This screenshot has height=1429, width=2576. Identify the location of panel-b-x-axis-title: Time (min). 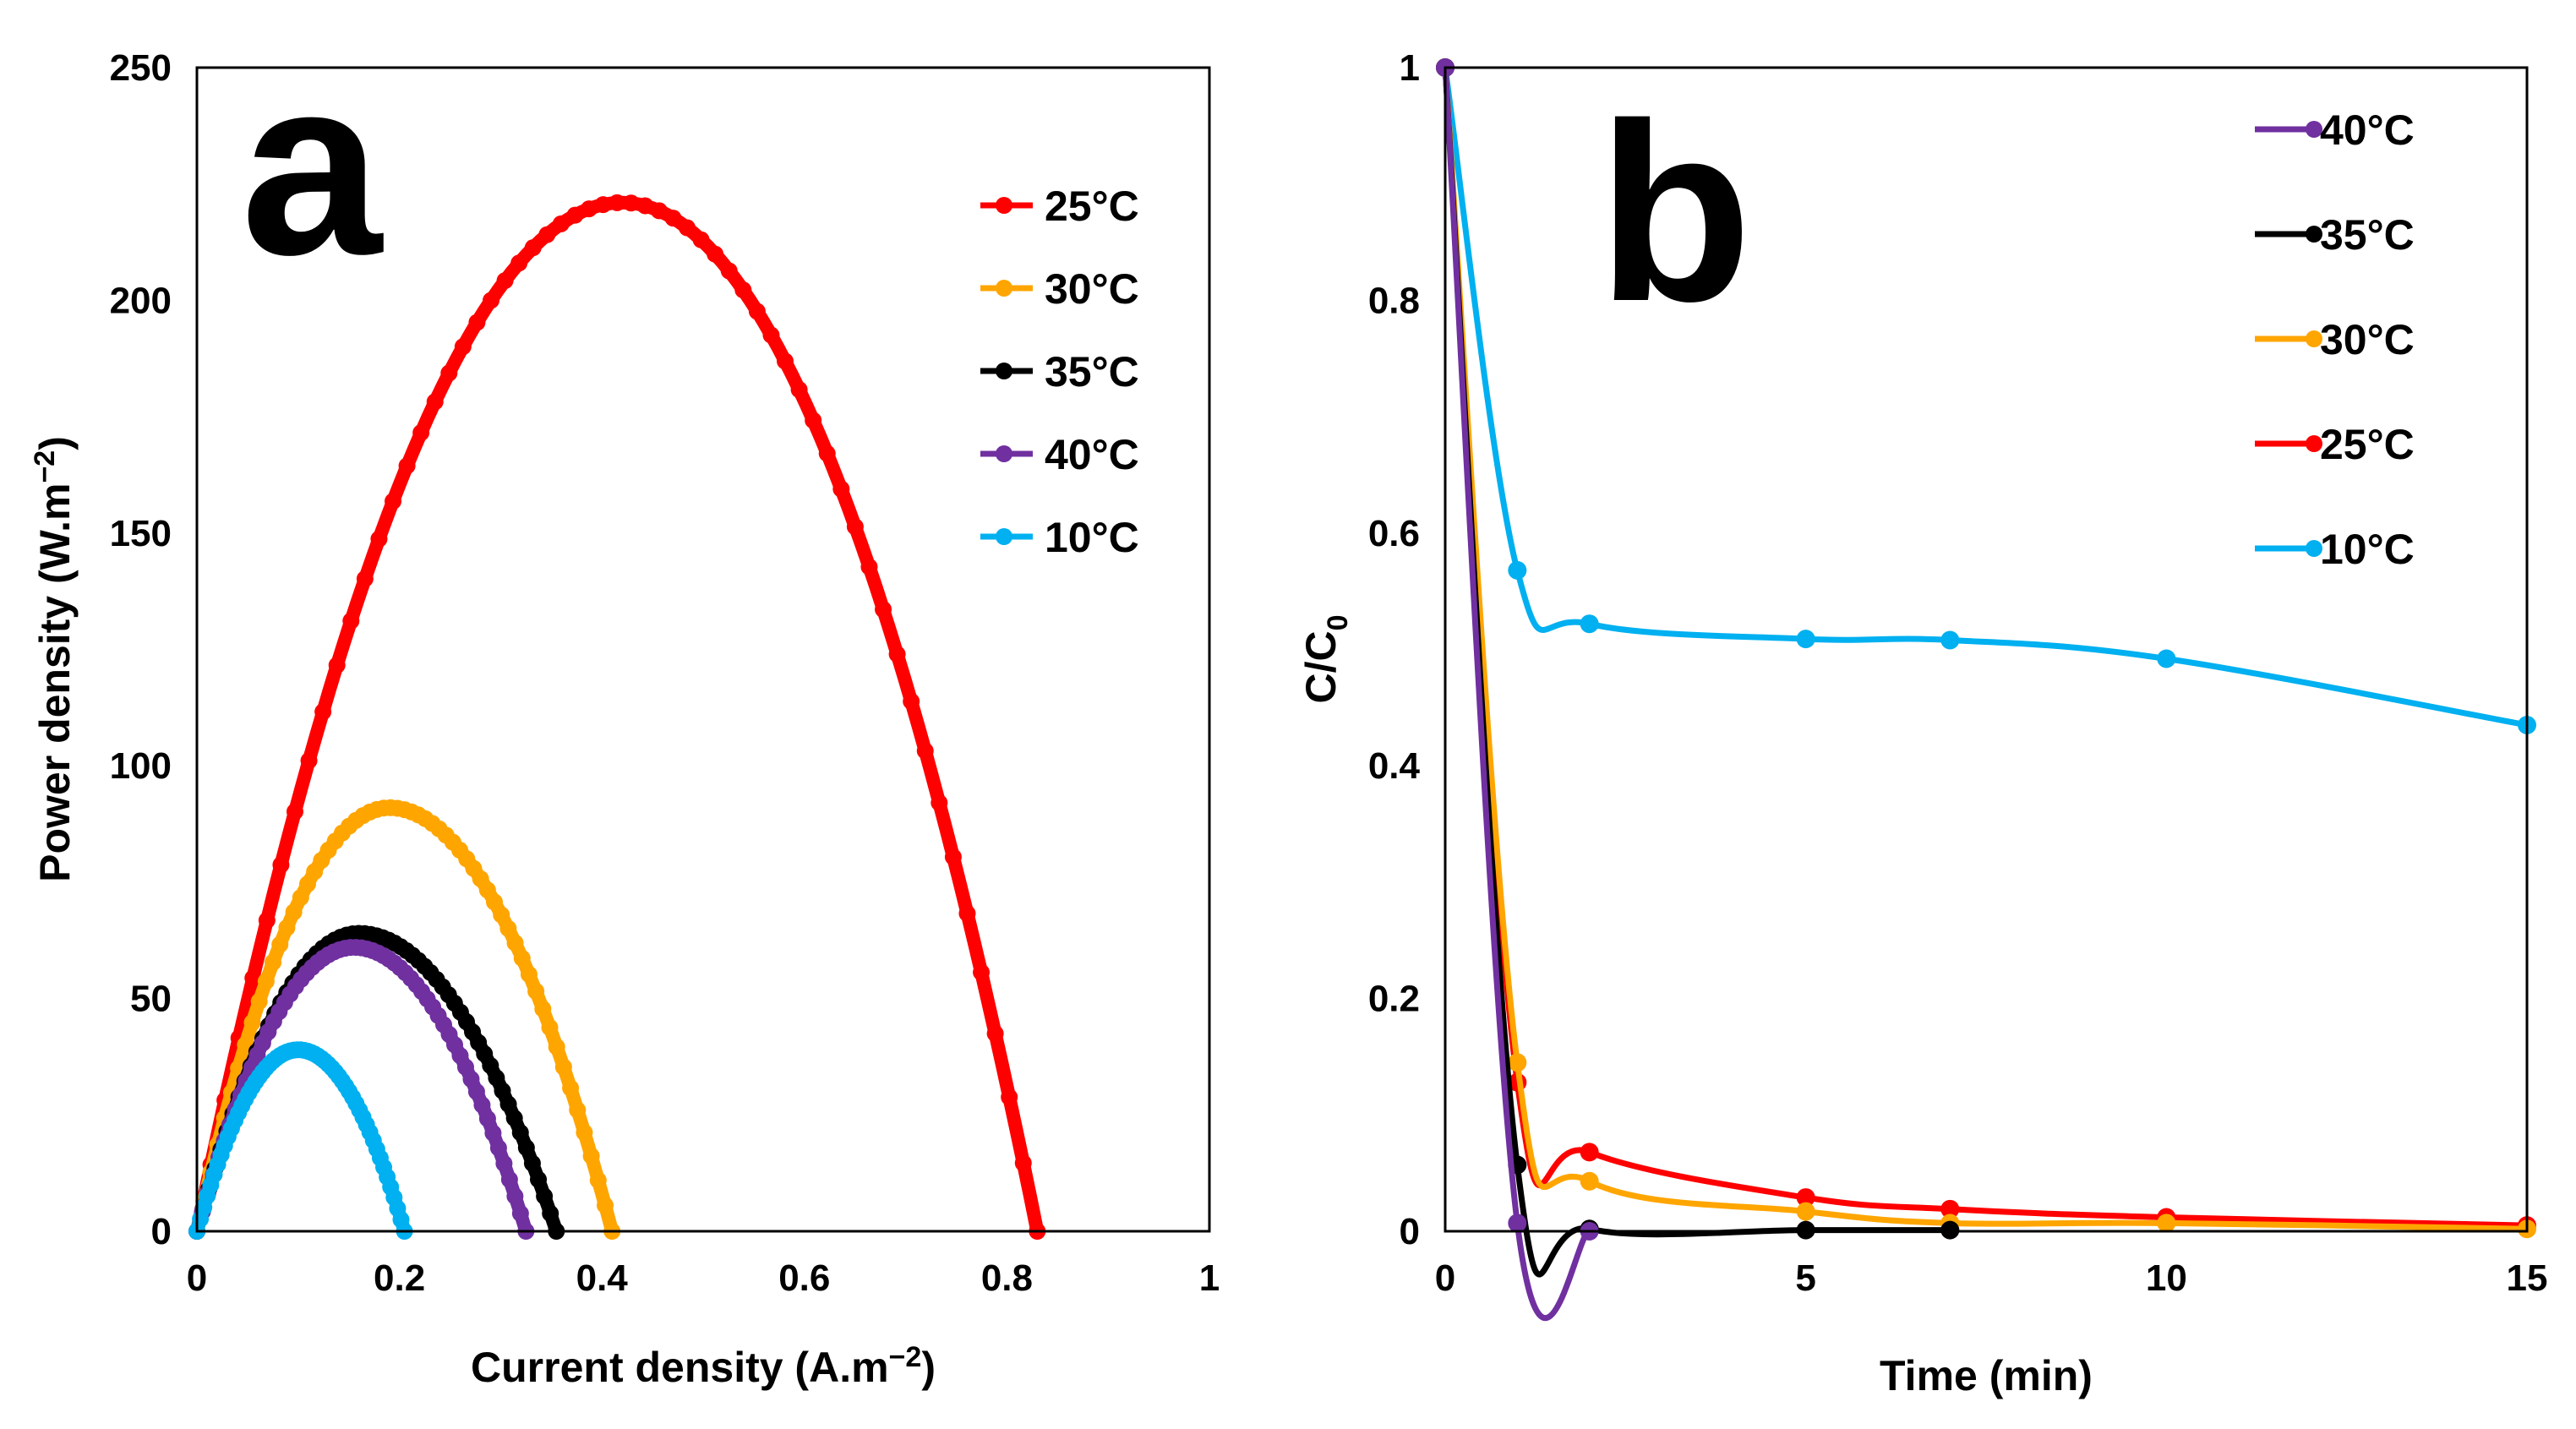
(1986, 1375).